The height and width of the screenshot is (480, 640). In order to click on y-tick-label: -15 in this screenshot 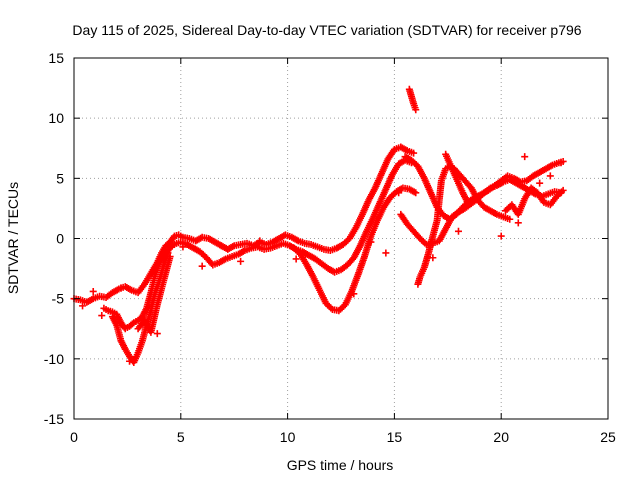, I will do `click(54, 419)`.